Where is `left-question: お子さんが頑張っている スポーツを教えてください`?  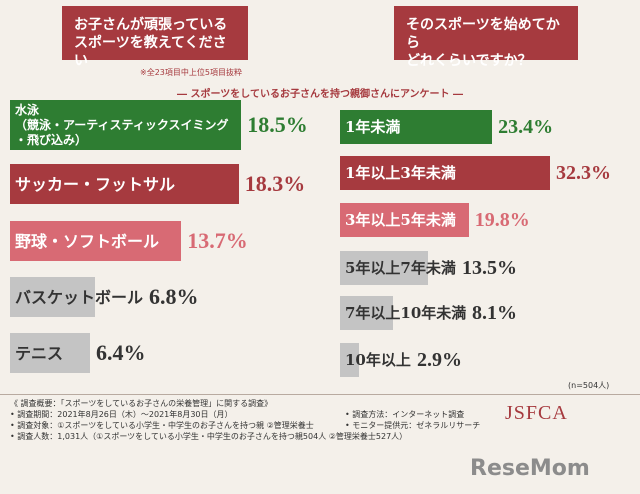 left-question: お子さんが頑張っている スポーツを教えてください is located at coordinates (155, 37).